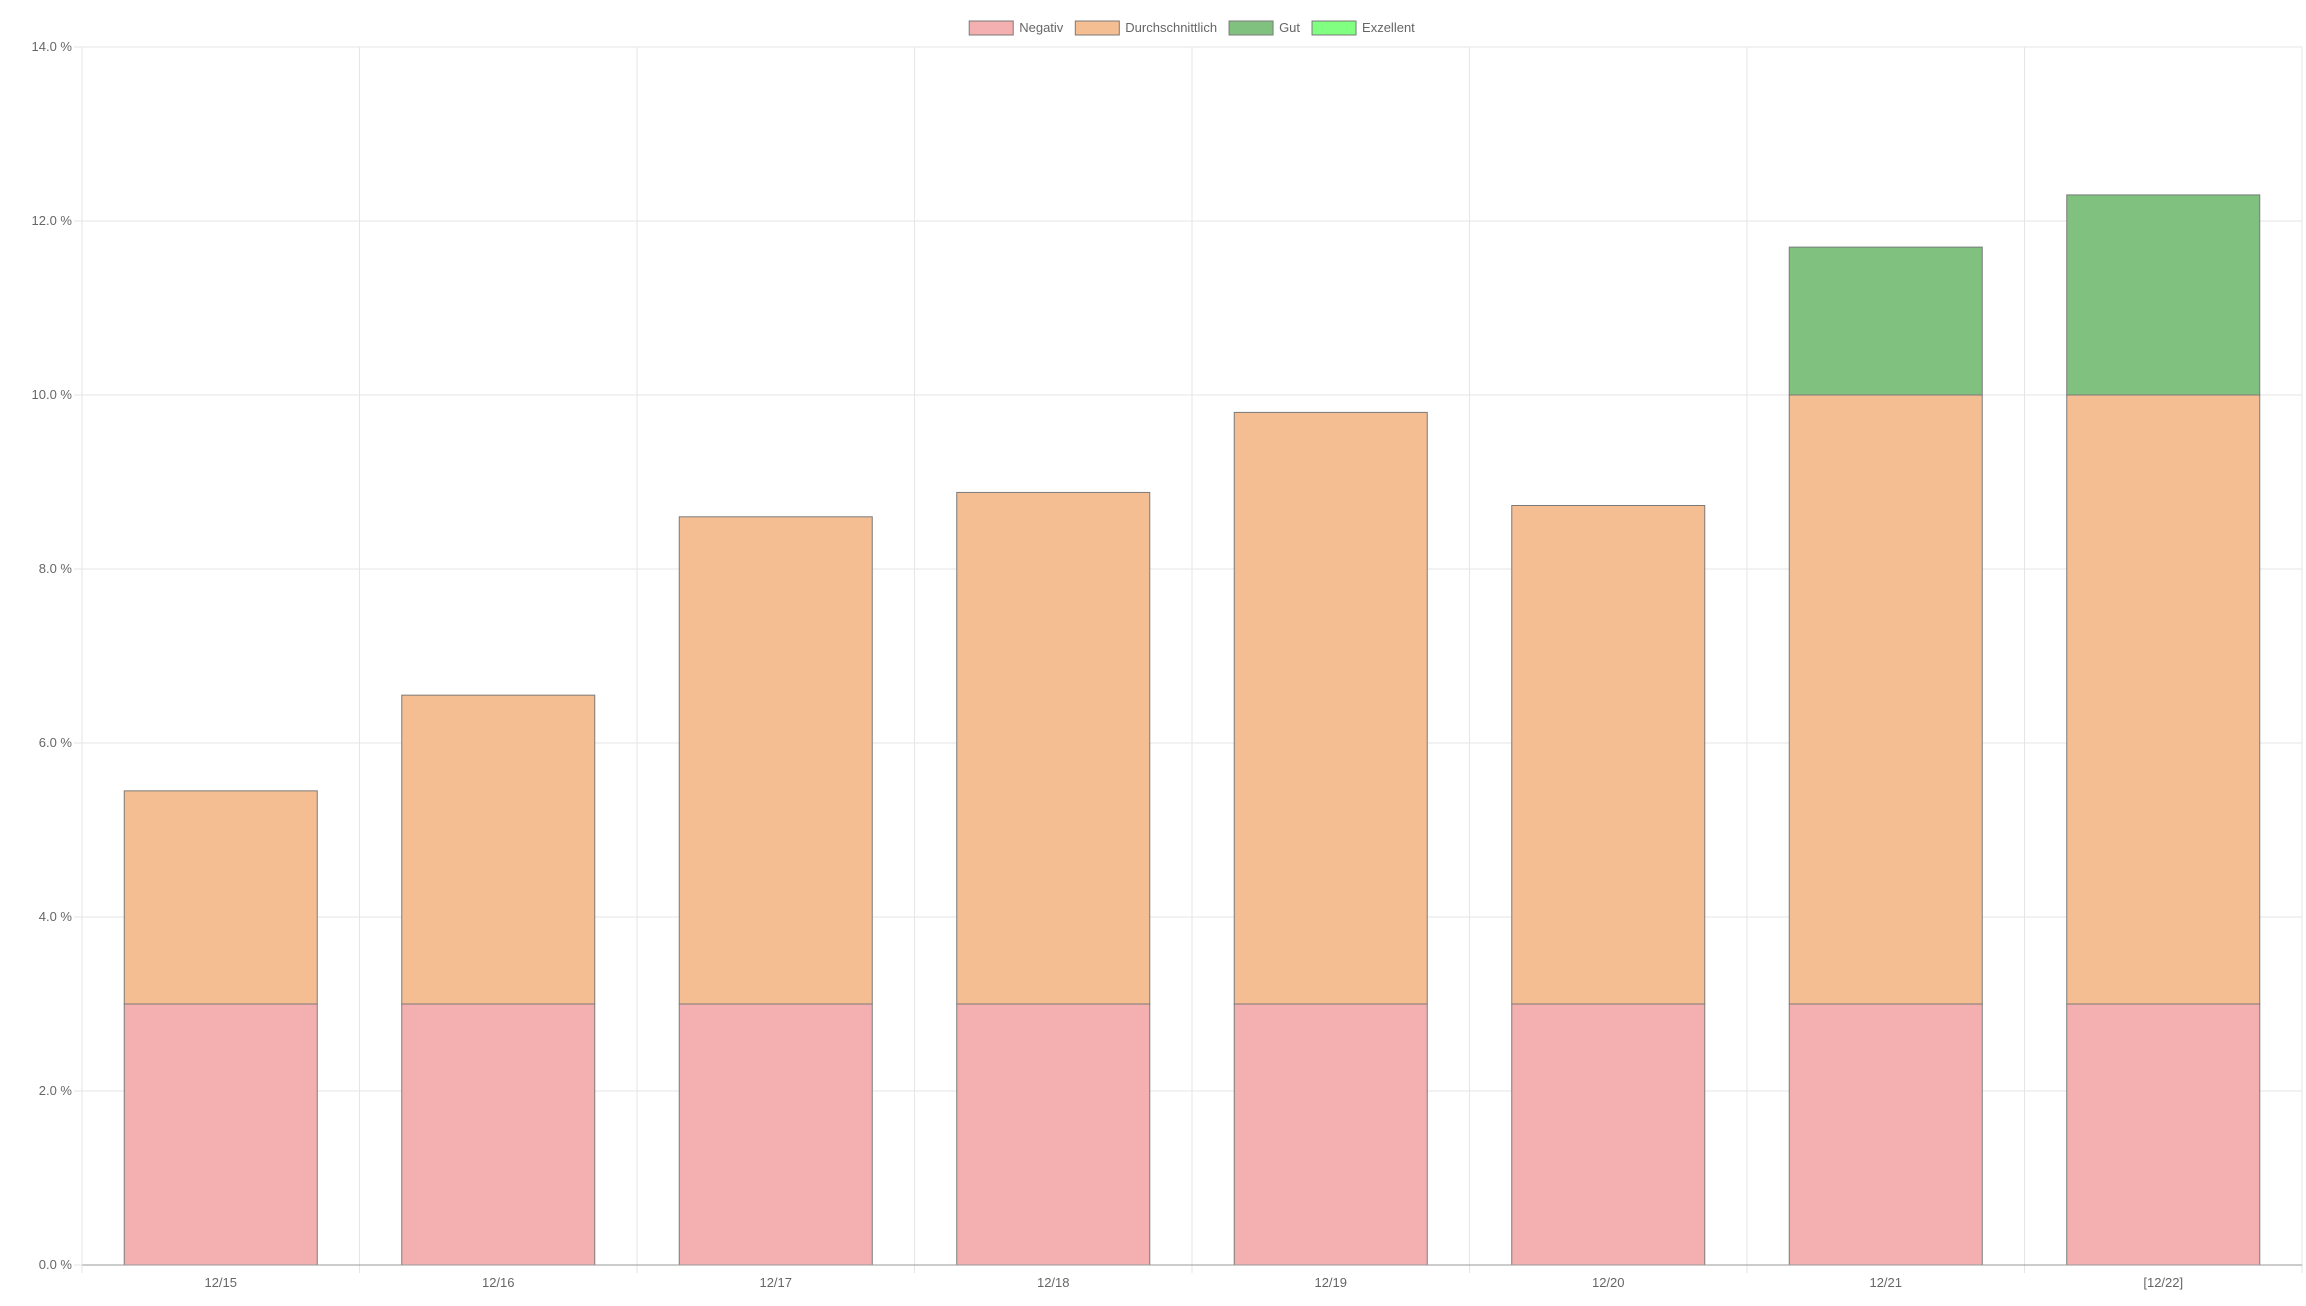 This screenshot has height=1306, width=2306. I want to click on x-tick-label: 12/17, so click(775, 1282).